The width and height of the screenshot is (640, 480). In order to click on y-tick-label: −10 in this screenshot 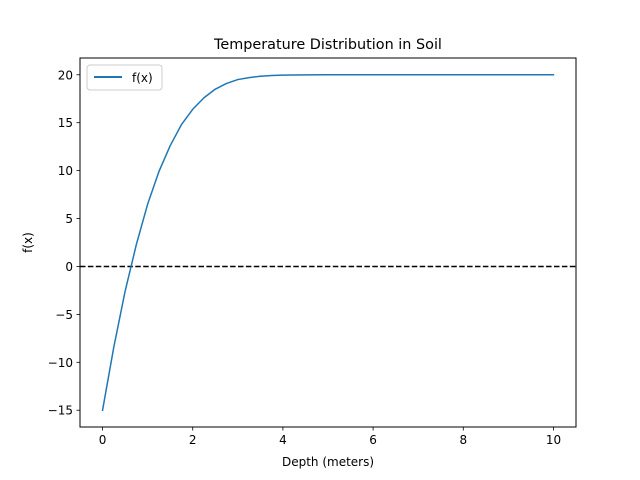, I will do `click(60, 363)`.